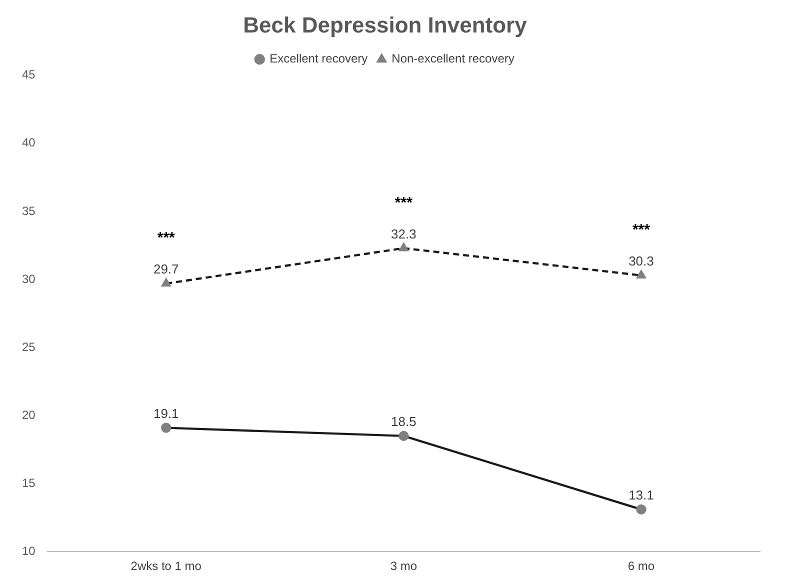  I want to click on y-tick-label: 40, so click(29, 143).